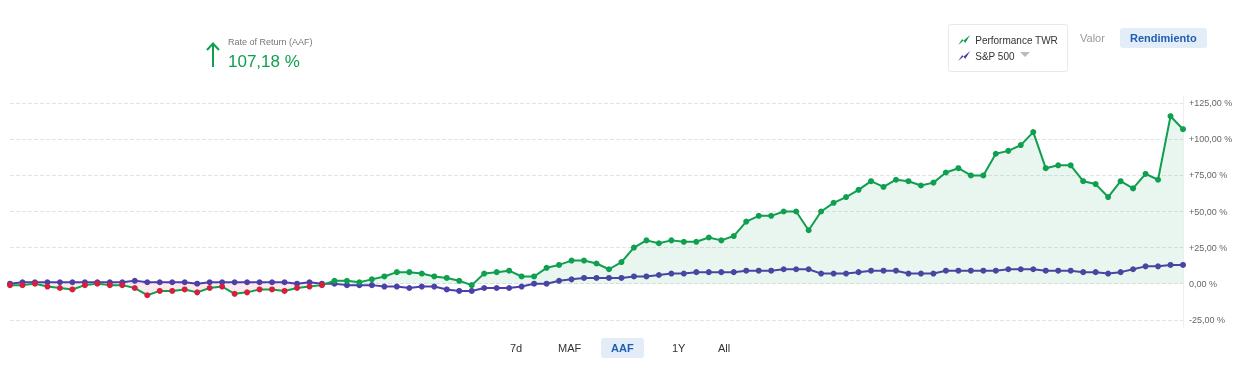  I want to click on text: AAF, so click(622, 348).